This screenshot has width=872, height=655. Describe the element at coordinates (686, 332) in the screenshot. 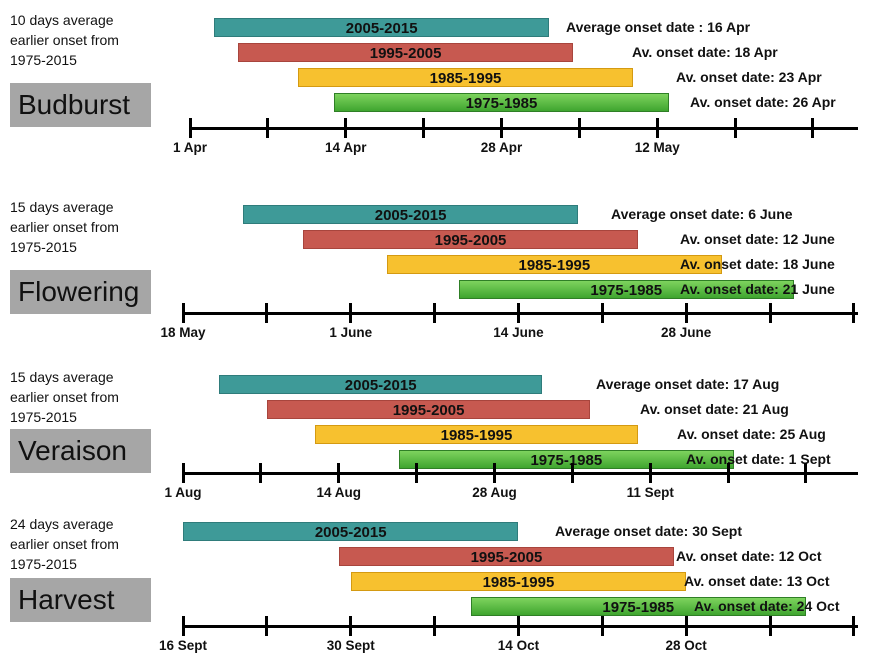

I see `x-tick-label: 28 June` at that location.